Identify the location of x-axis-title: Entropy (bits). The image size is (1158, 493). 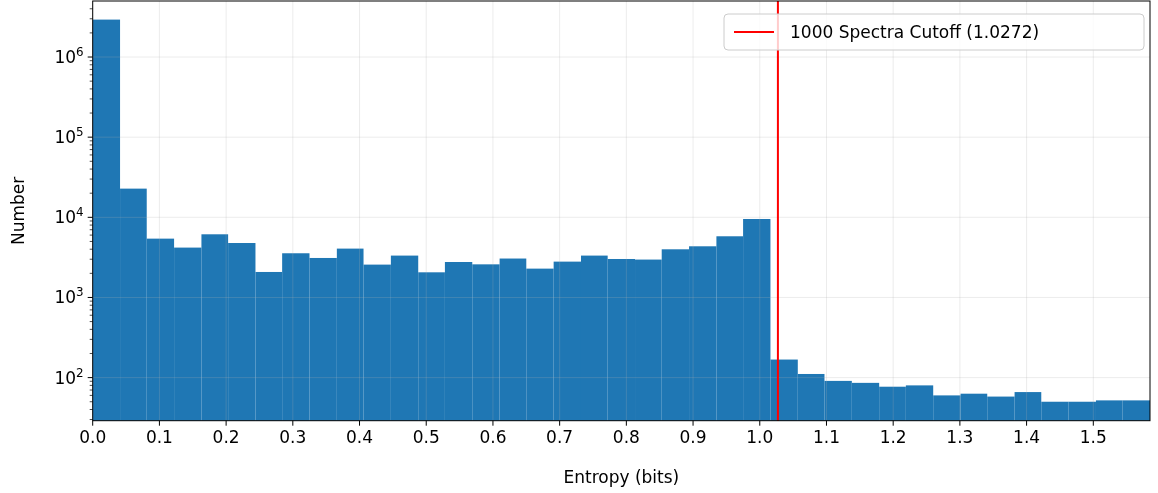
(621, 477).